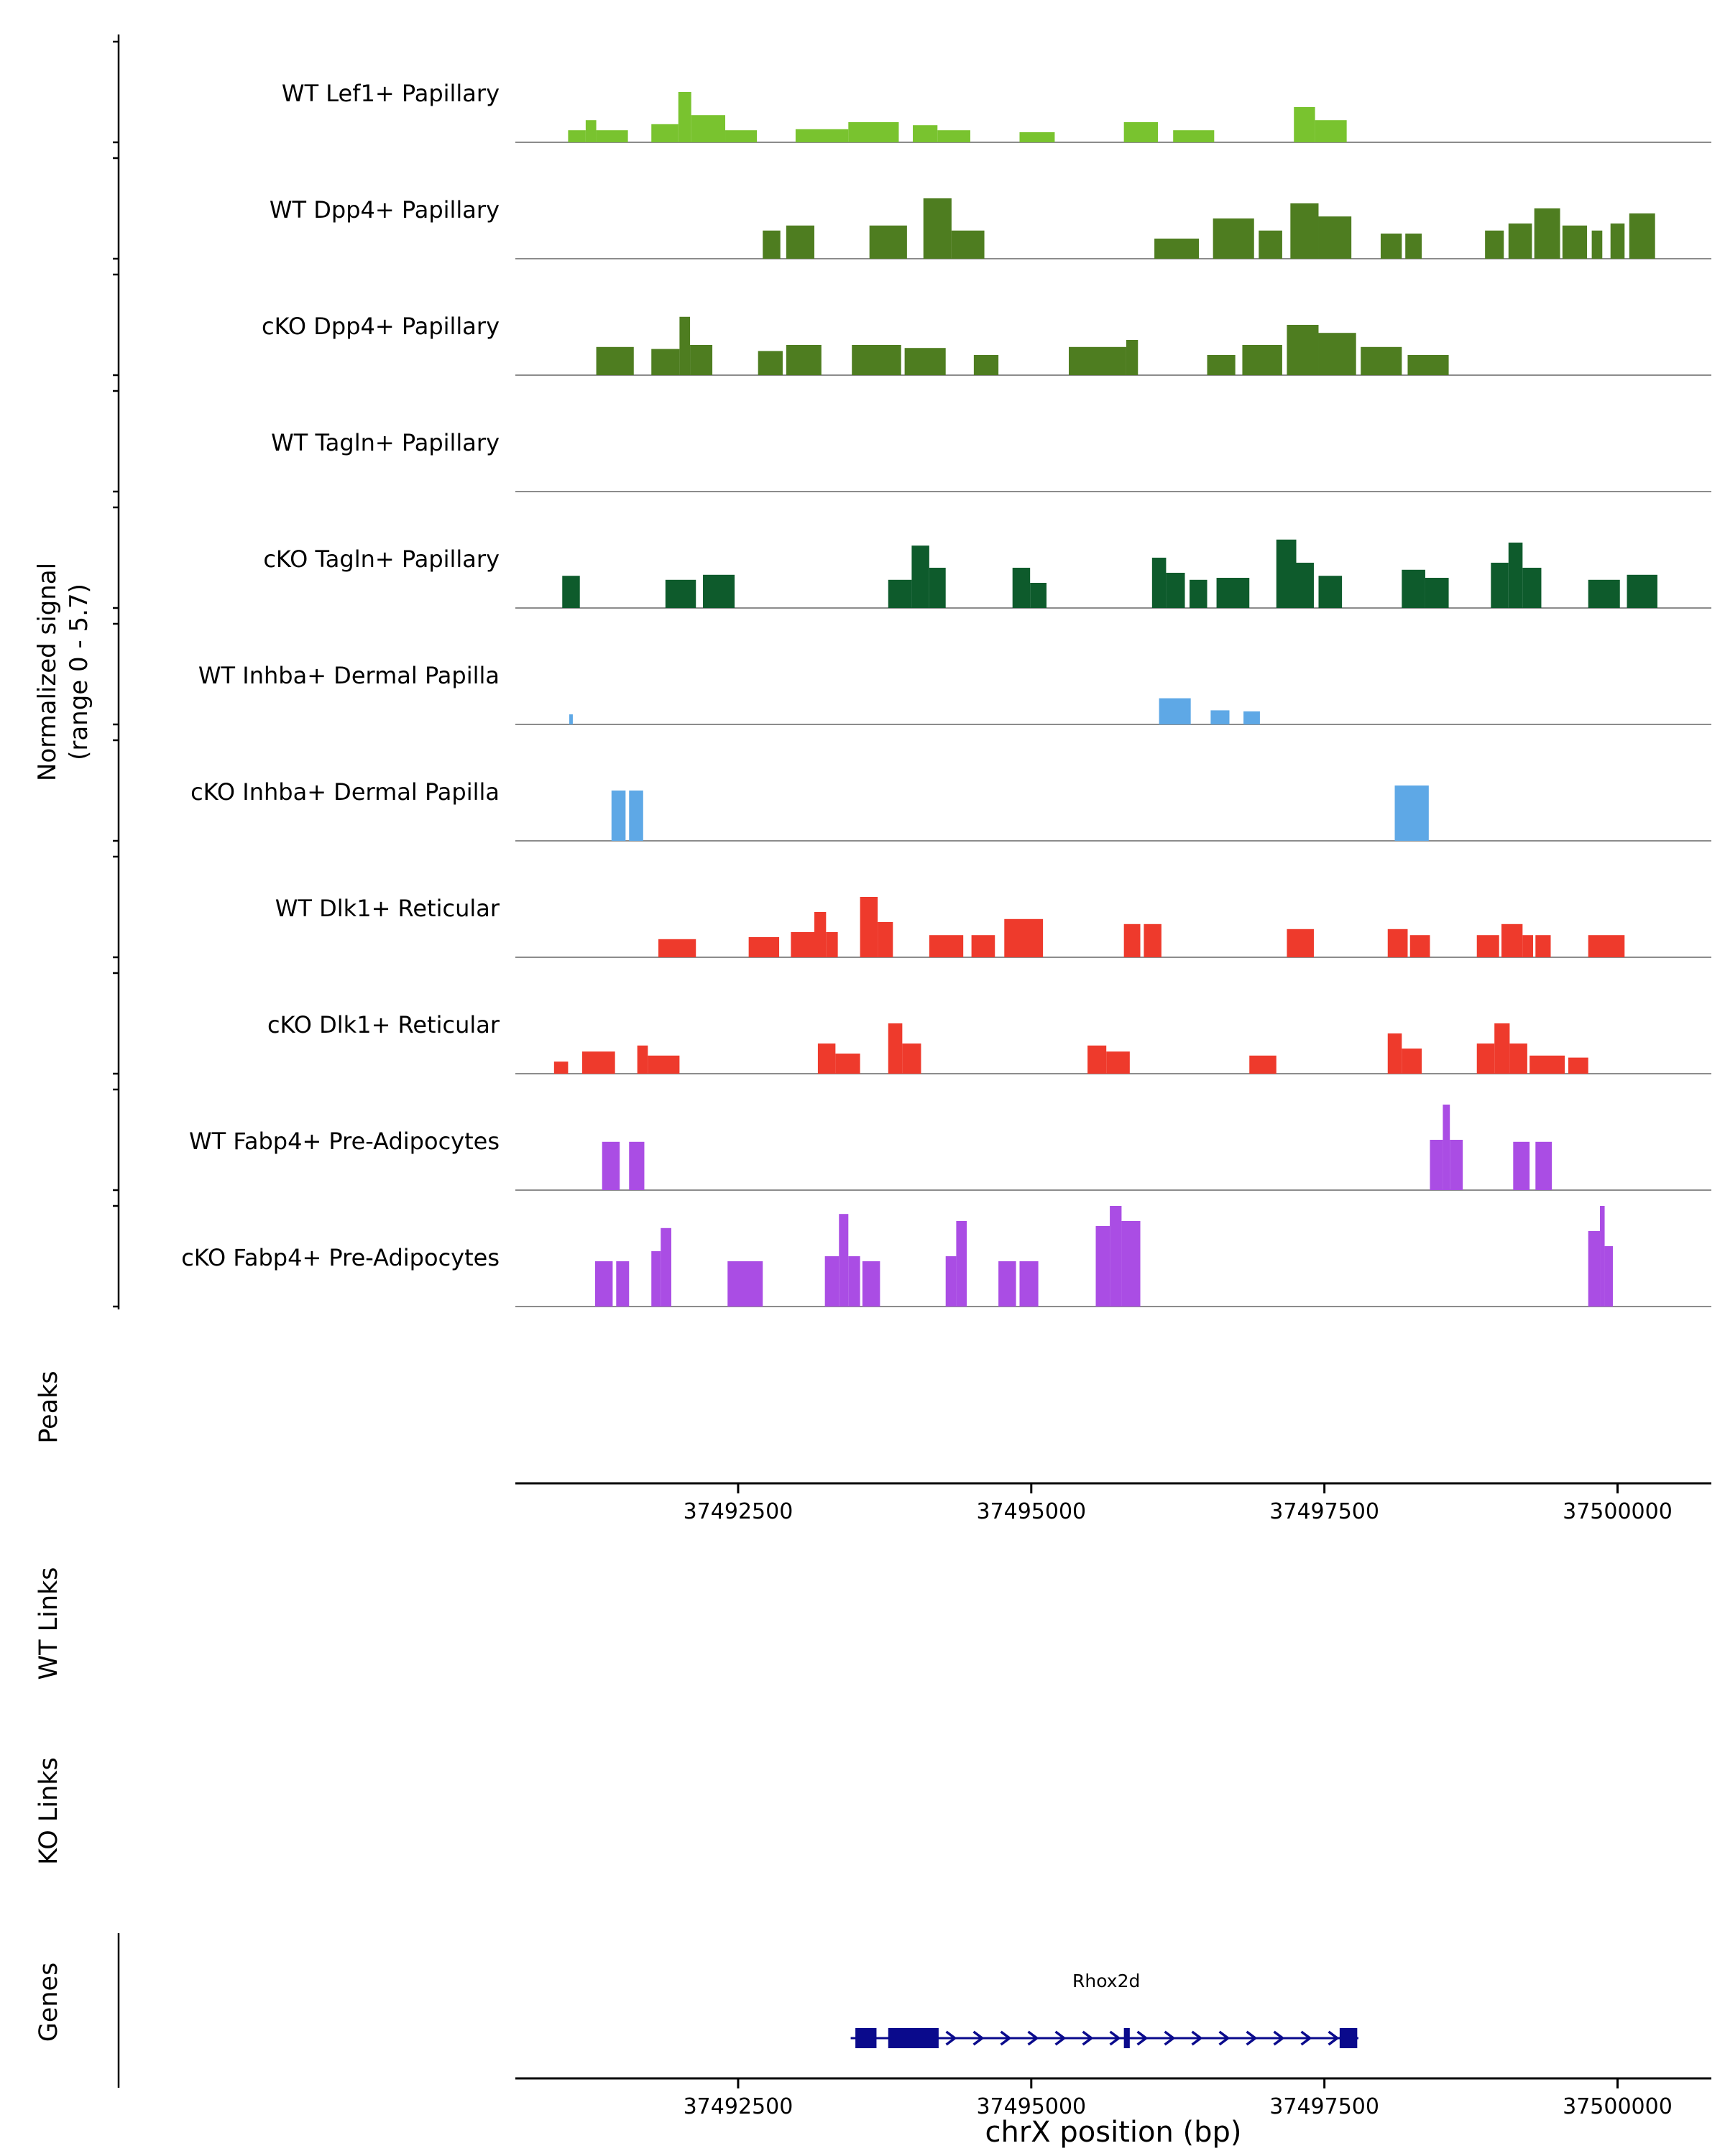  Describe the element at coordinates (349, 675) in the screenshot. I see `track-label: WT Inhba+ Dermal Papilla` at that location.